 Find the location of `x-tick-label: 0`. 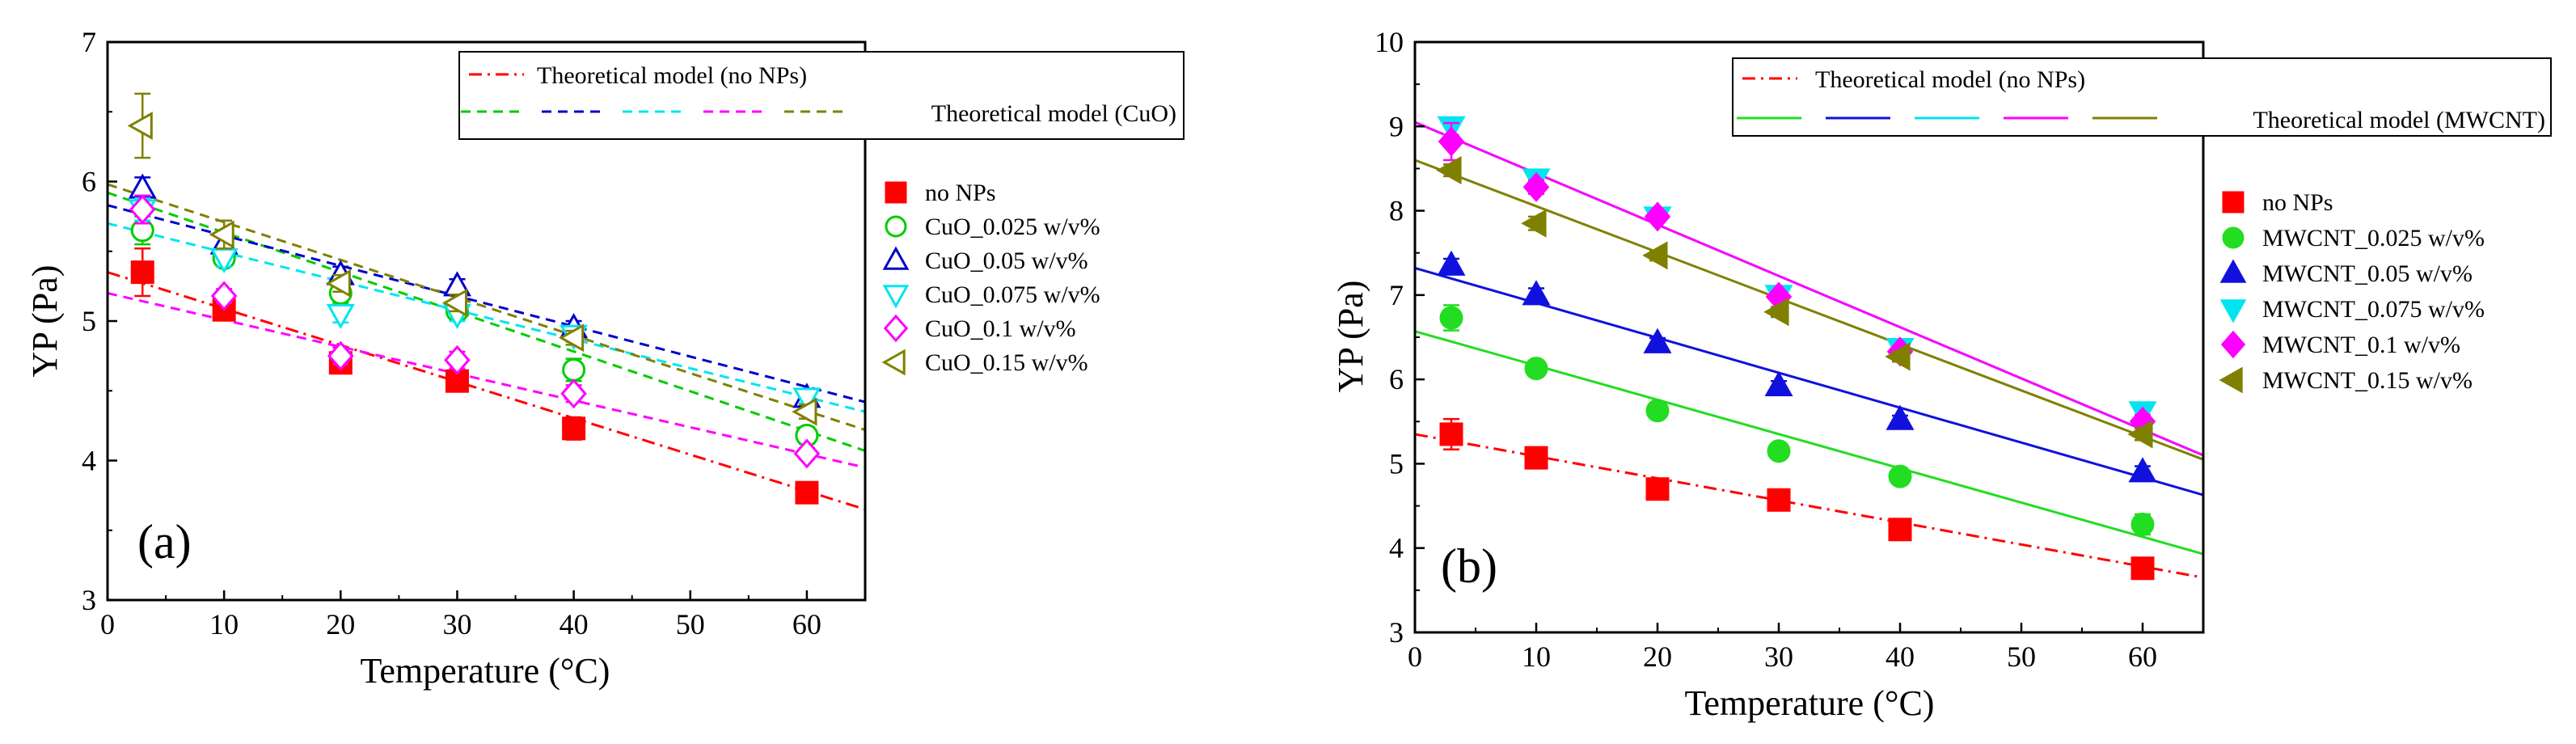

x-tick-label: 0 is located at coordinates (107, 624).